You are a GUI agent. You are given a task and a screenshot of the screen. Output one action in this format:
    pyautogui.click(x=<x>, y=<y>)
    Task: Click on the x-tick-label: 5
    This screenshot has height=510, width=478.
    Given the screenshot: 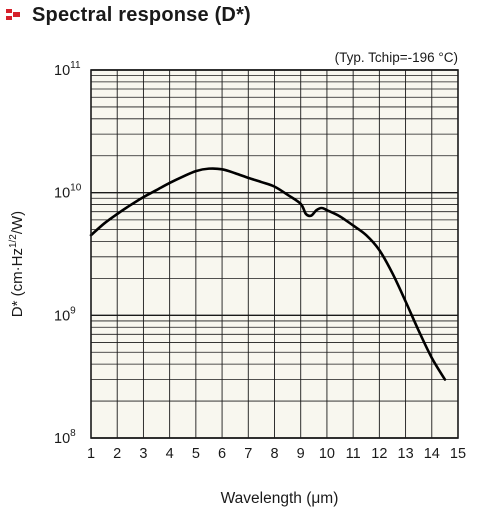 What is the action you would take?
    pyautogui.click(x=196, y=454)
    